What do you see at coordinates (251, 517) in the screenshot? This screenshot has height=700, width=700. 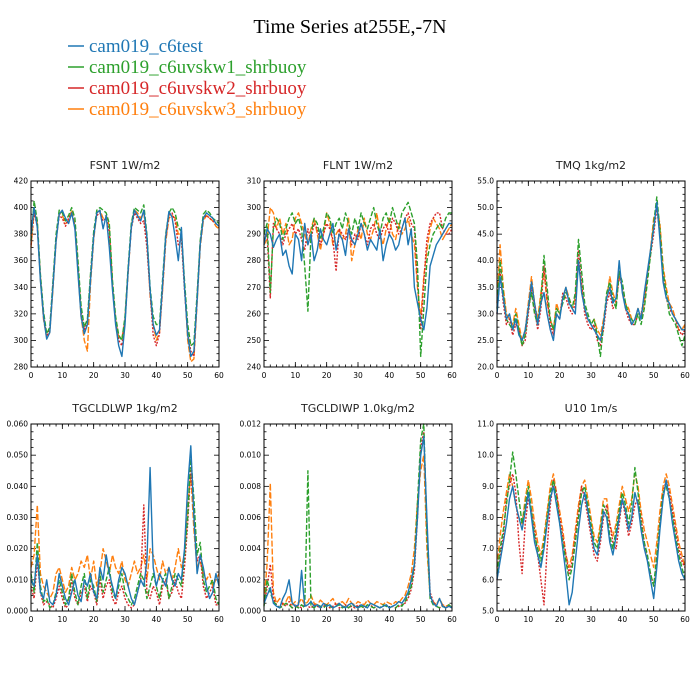 I see `y-tick-label: 0.006` at bounding box center [251, 517].